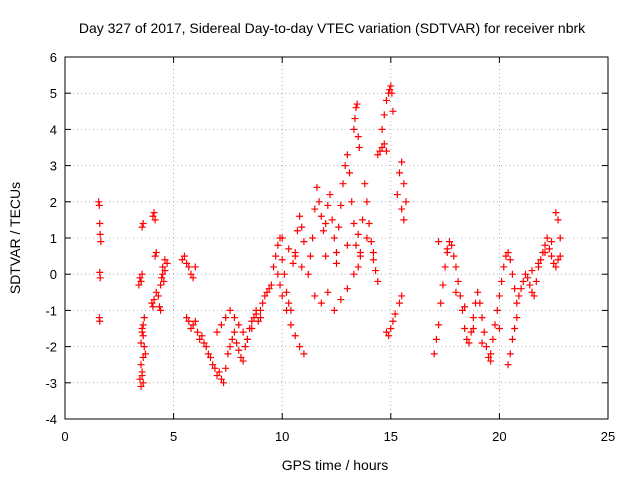  What do you see at coordinates (335, 465) in the screenshot?
I see `x-axis-label: GPS time / hours` at bounding box center [335, 465].